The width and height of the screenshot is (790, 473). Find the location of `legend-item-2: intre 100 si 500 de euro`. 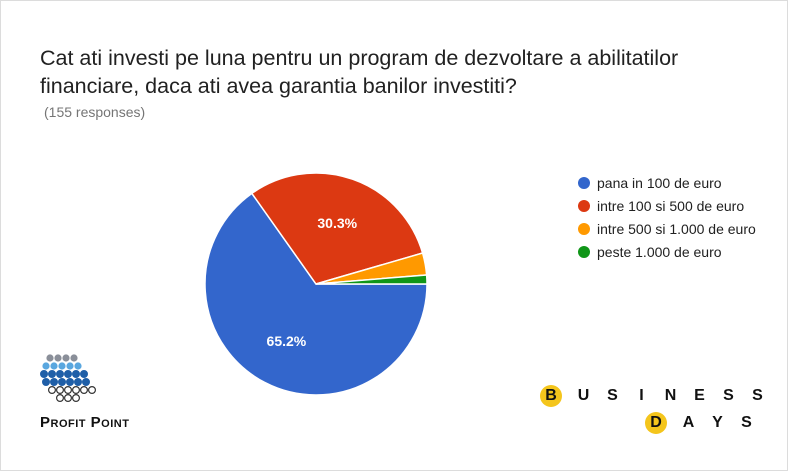

legend-item-2: intre 100 si 500 de euro is located at coordinates (667, 205).